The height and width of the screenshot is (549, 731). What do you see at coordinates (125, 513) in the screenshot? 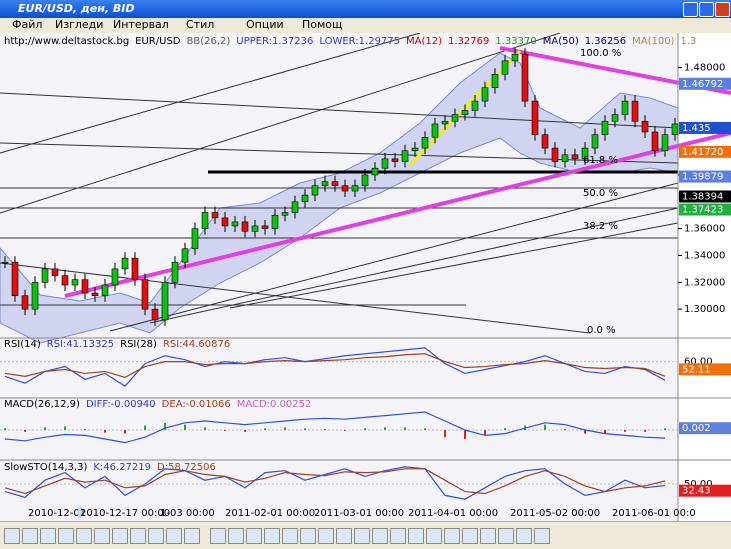
I see `x-tick-label: 2010-12-17 00:00` at bounding box center [125, 513].